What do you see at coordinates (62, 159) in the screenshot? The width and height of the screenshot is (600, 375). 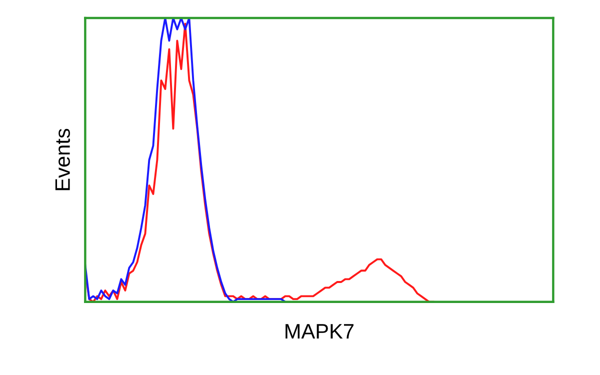 I see `y-axis-title: Events` at bounding box center [62, 159].